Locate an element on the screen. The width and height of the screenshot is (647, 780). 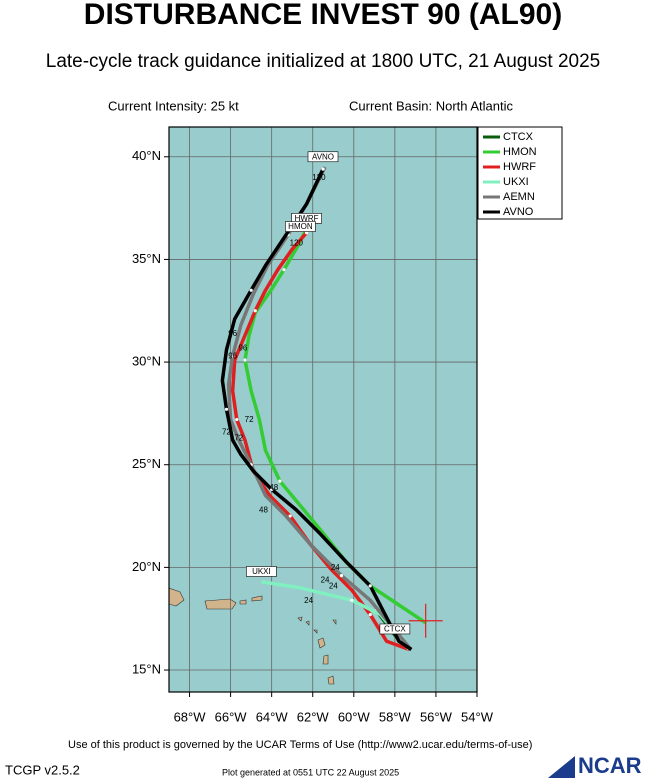
annotation: HMON is located at coordinates (300, 226).